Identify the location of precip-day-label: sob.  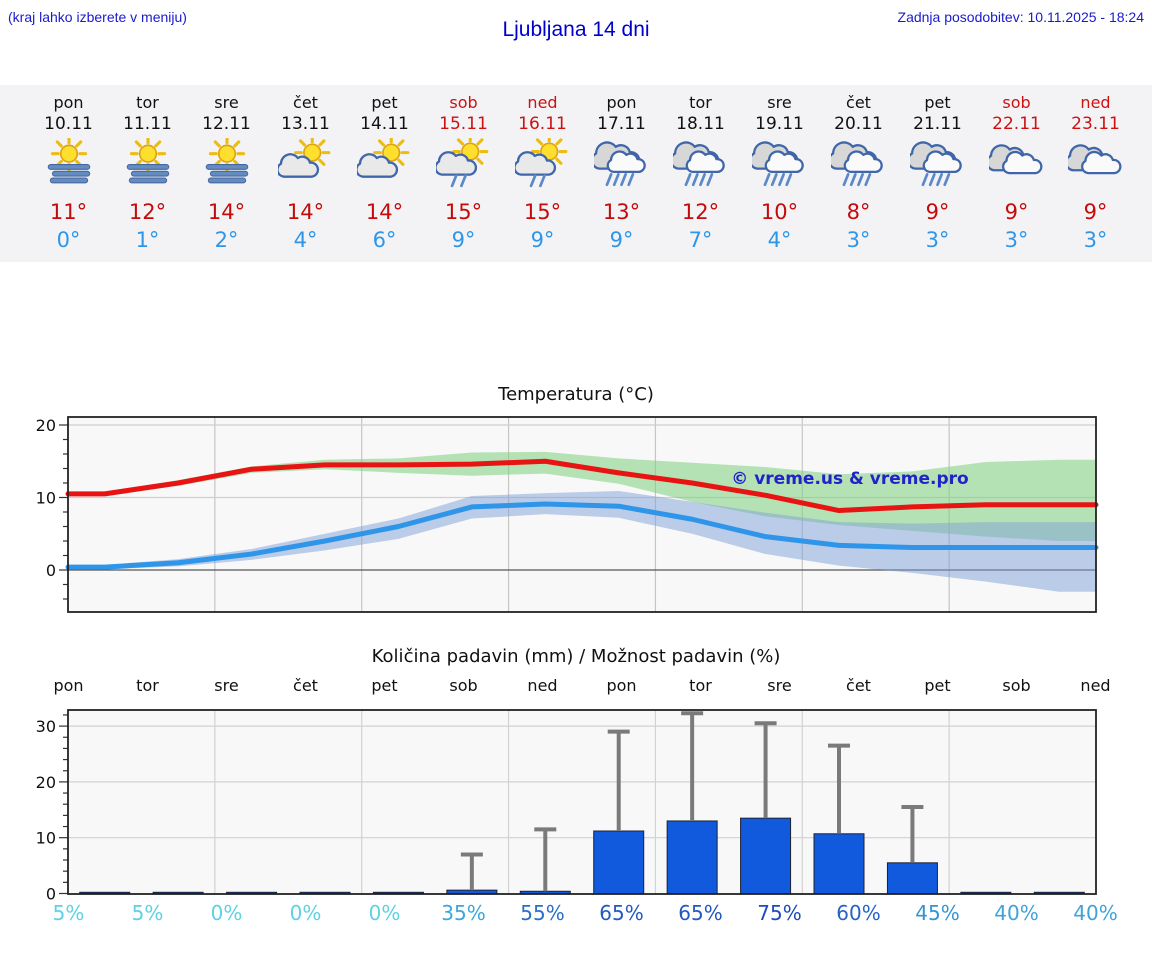
(1016, 685).